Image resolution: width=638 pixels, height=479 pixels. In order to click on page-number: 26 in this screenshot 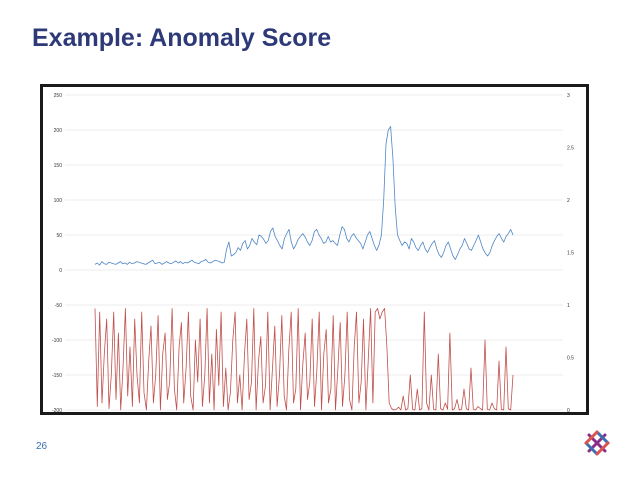, I will do `click(42, 446)`.